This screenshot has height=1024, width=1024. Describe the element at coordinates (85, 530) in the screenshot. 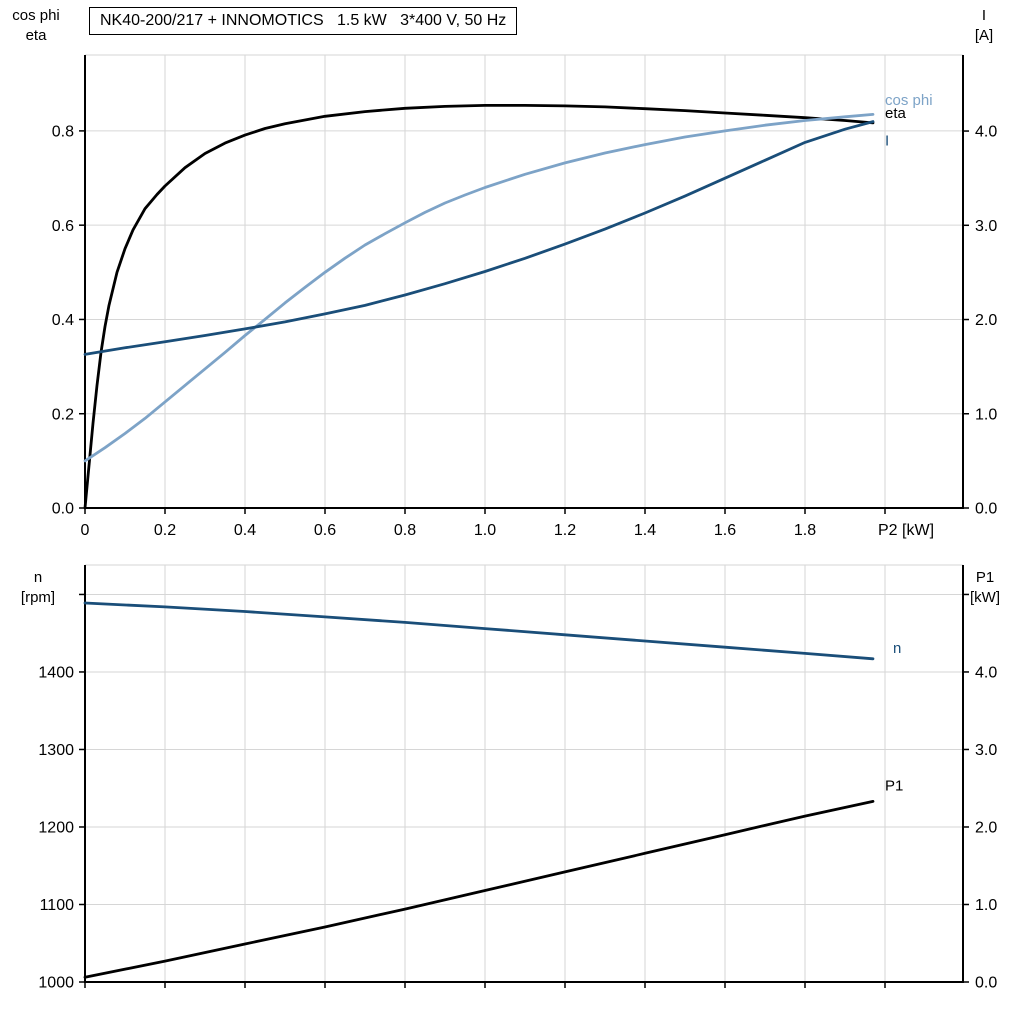

I see `x-tick-label: 0` at that location.